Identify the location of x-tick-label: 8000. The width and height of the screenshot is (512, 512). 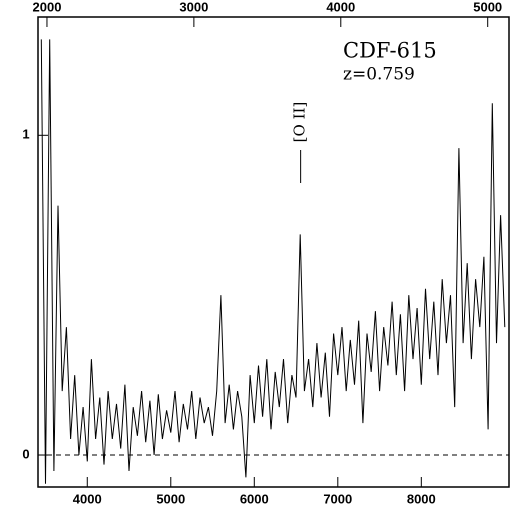
(421, 498).